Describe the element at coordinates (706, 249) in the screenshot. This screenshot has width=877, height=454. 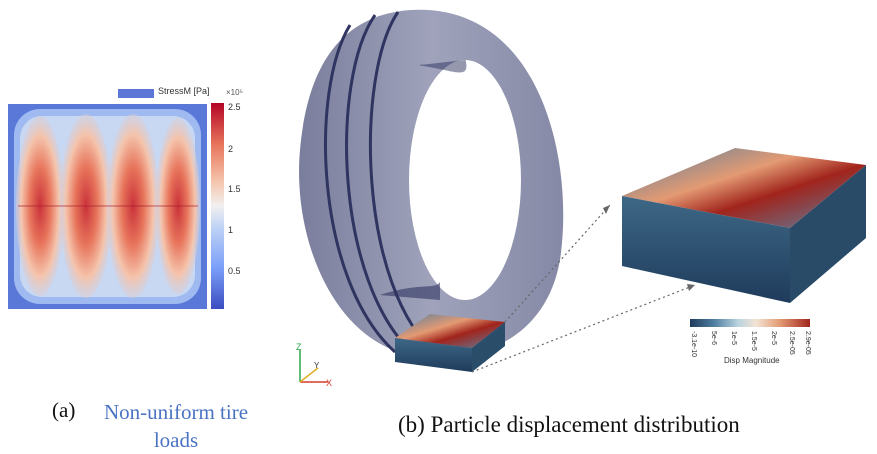
I see `large-block-front` at that location.